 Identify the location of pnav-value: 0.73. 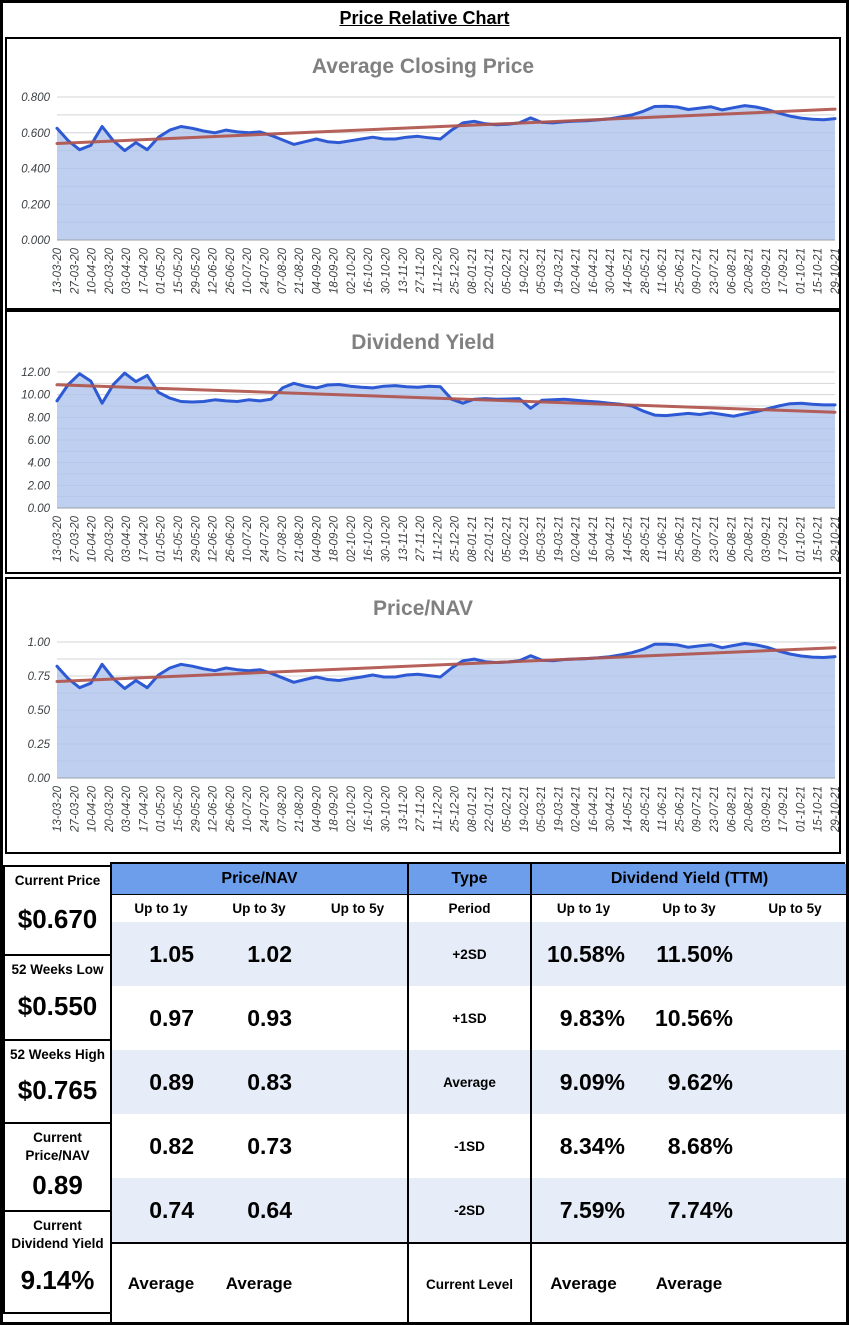
(259, 1146).